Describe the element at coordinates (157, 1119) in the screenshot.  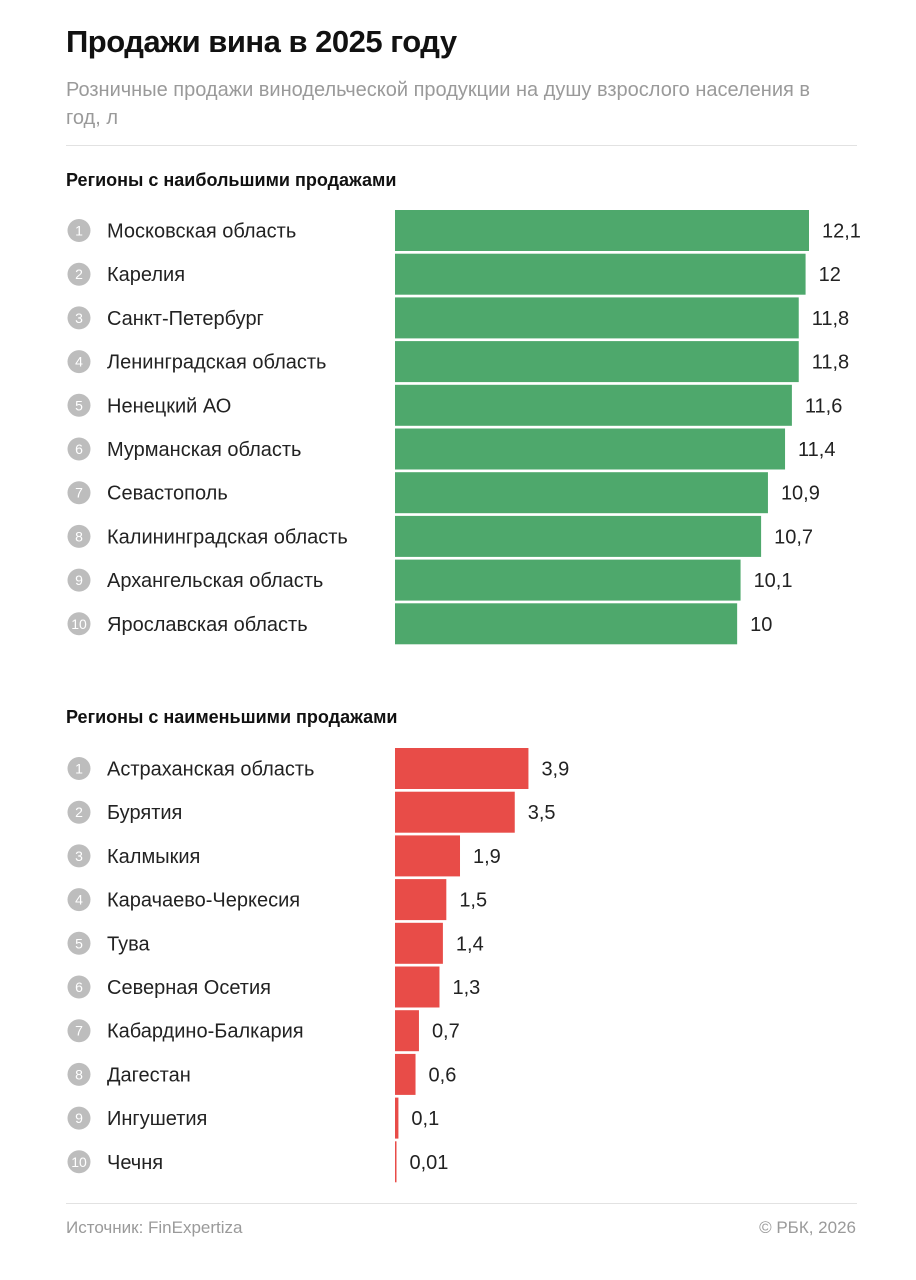
I see `category-label: Ингушетия` at that location.